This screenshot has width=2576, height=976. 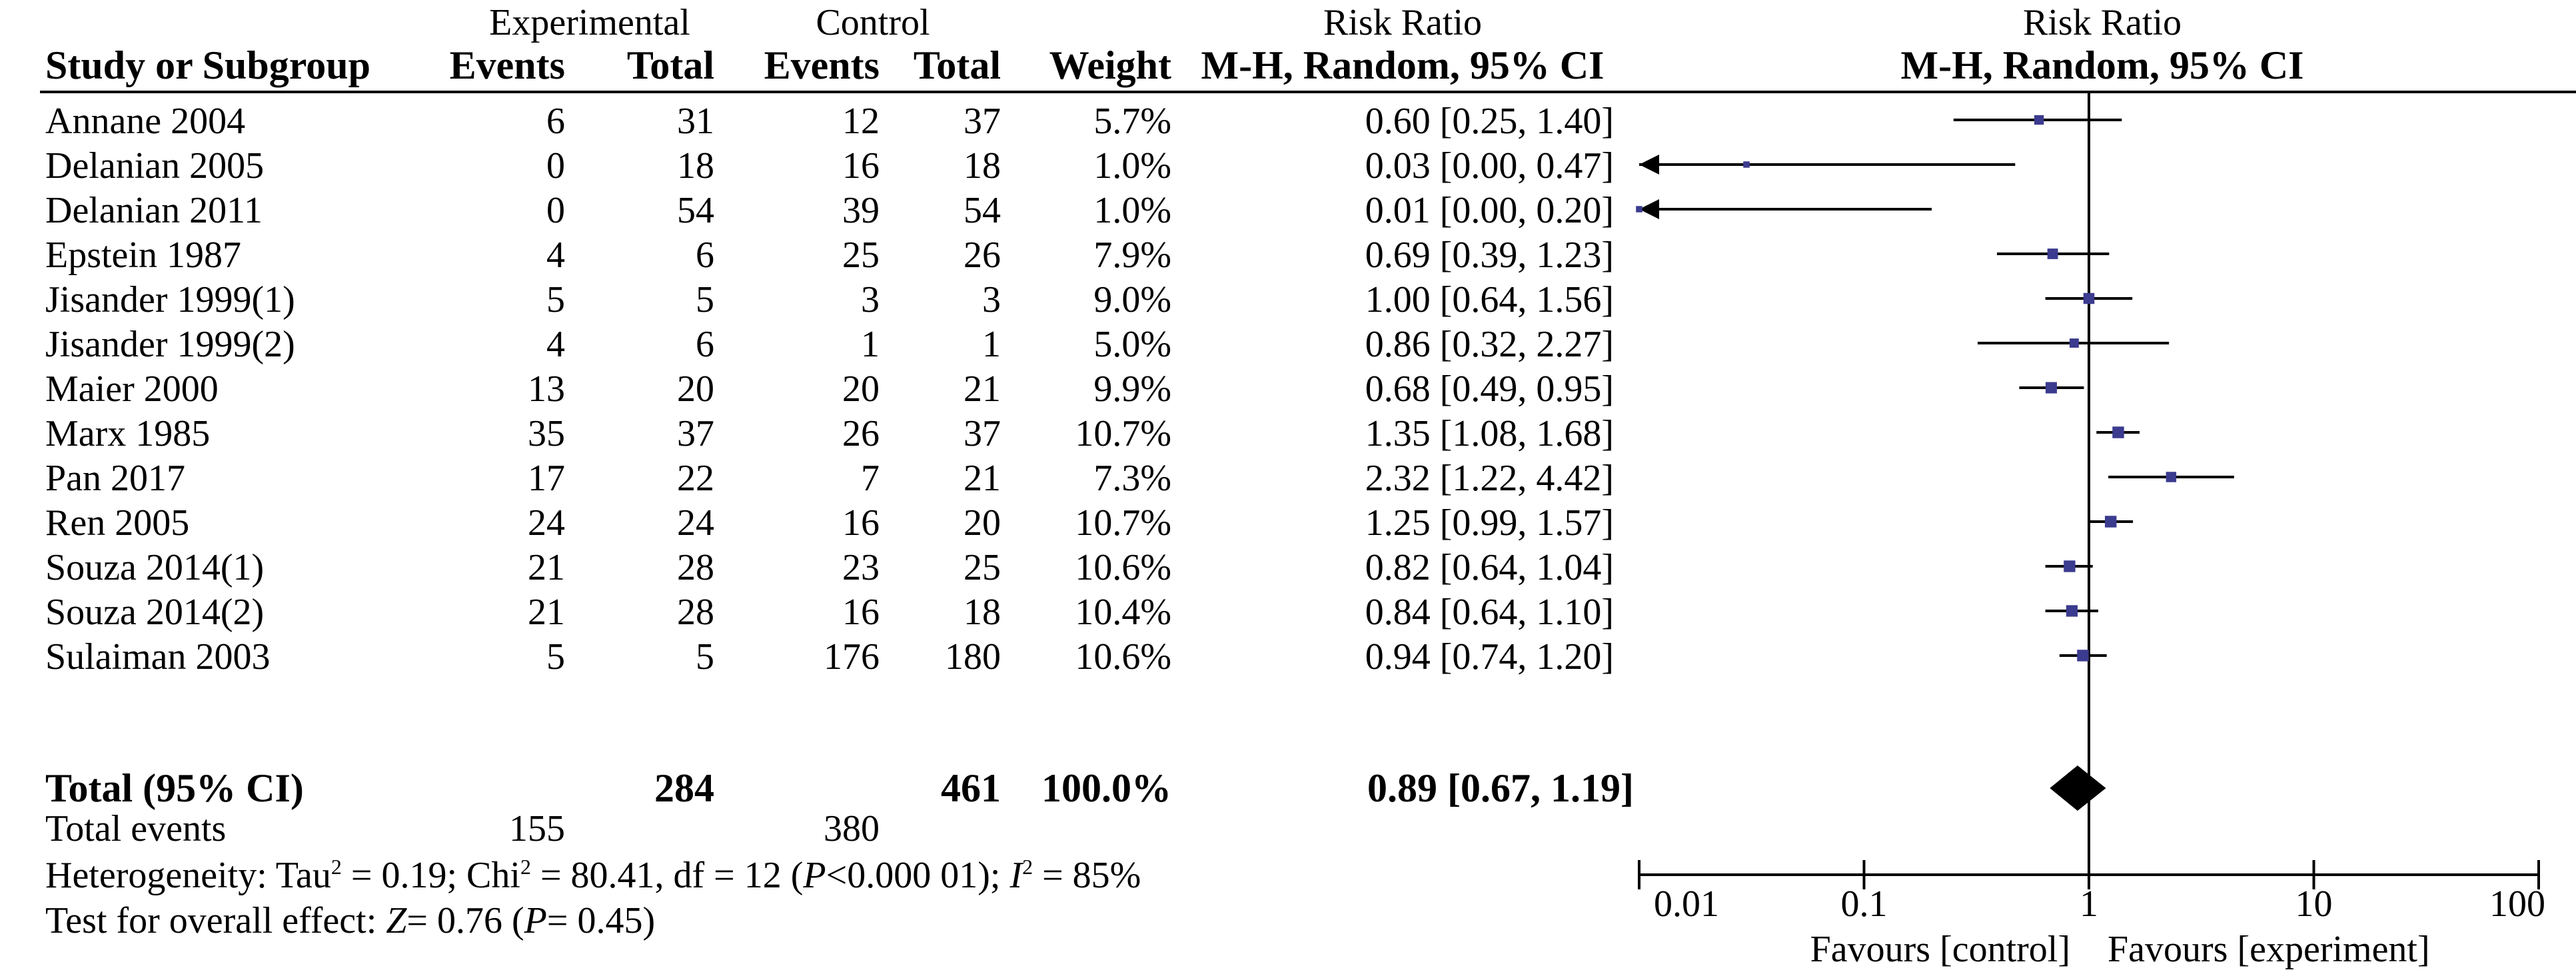 What do you see at coordinates (2314, 904) in the screenshot?
I see `x-tick-label: 10` at bounding box center [2314, 904].